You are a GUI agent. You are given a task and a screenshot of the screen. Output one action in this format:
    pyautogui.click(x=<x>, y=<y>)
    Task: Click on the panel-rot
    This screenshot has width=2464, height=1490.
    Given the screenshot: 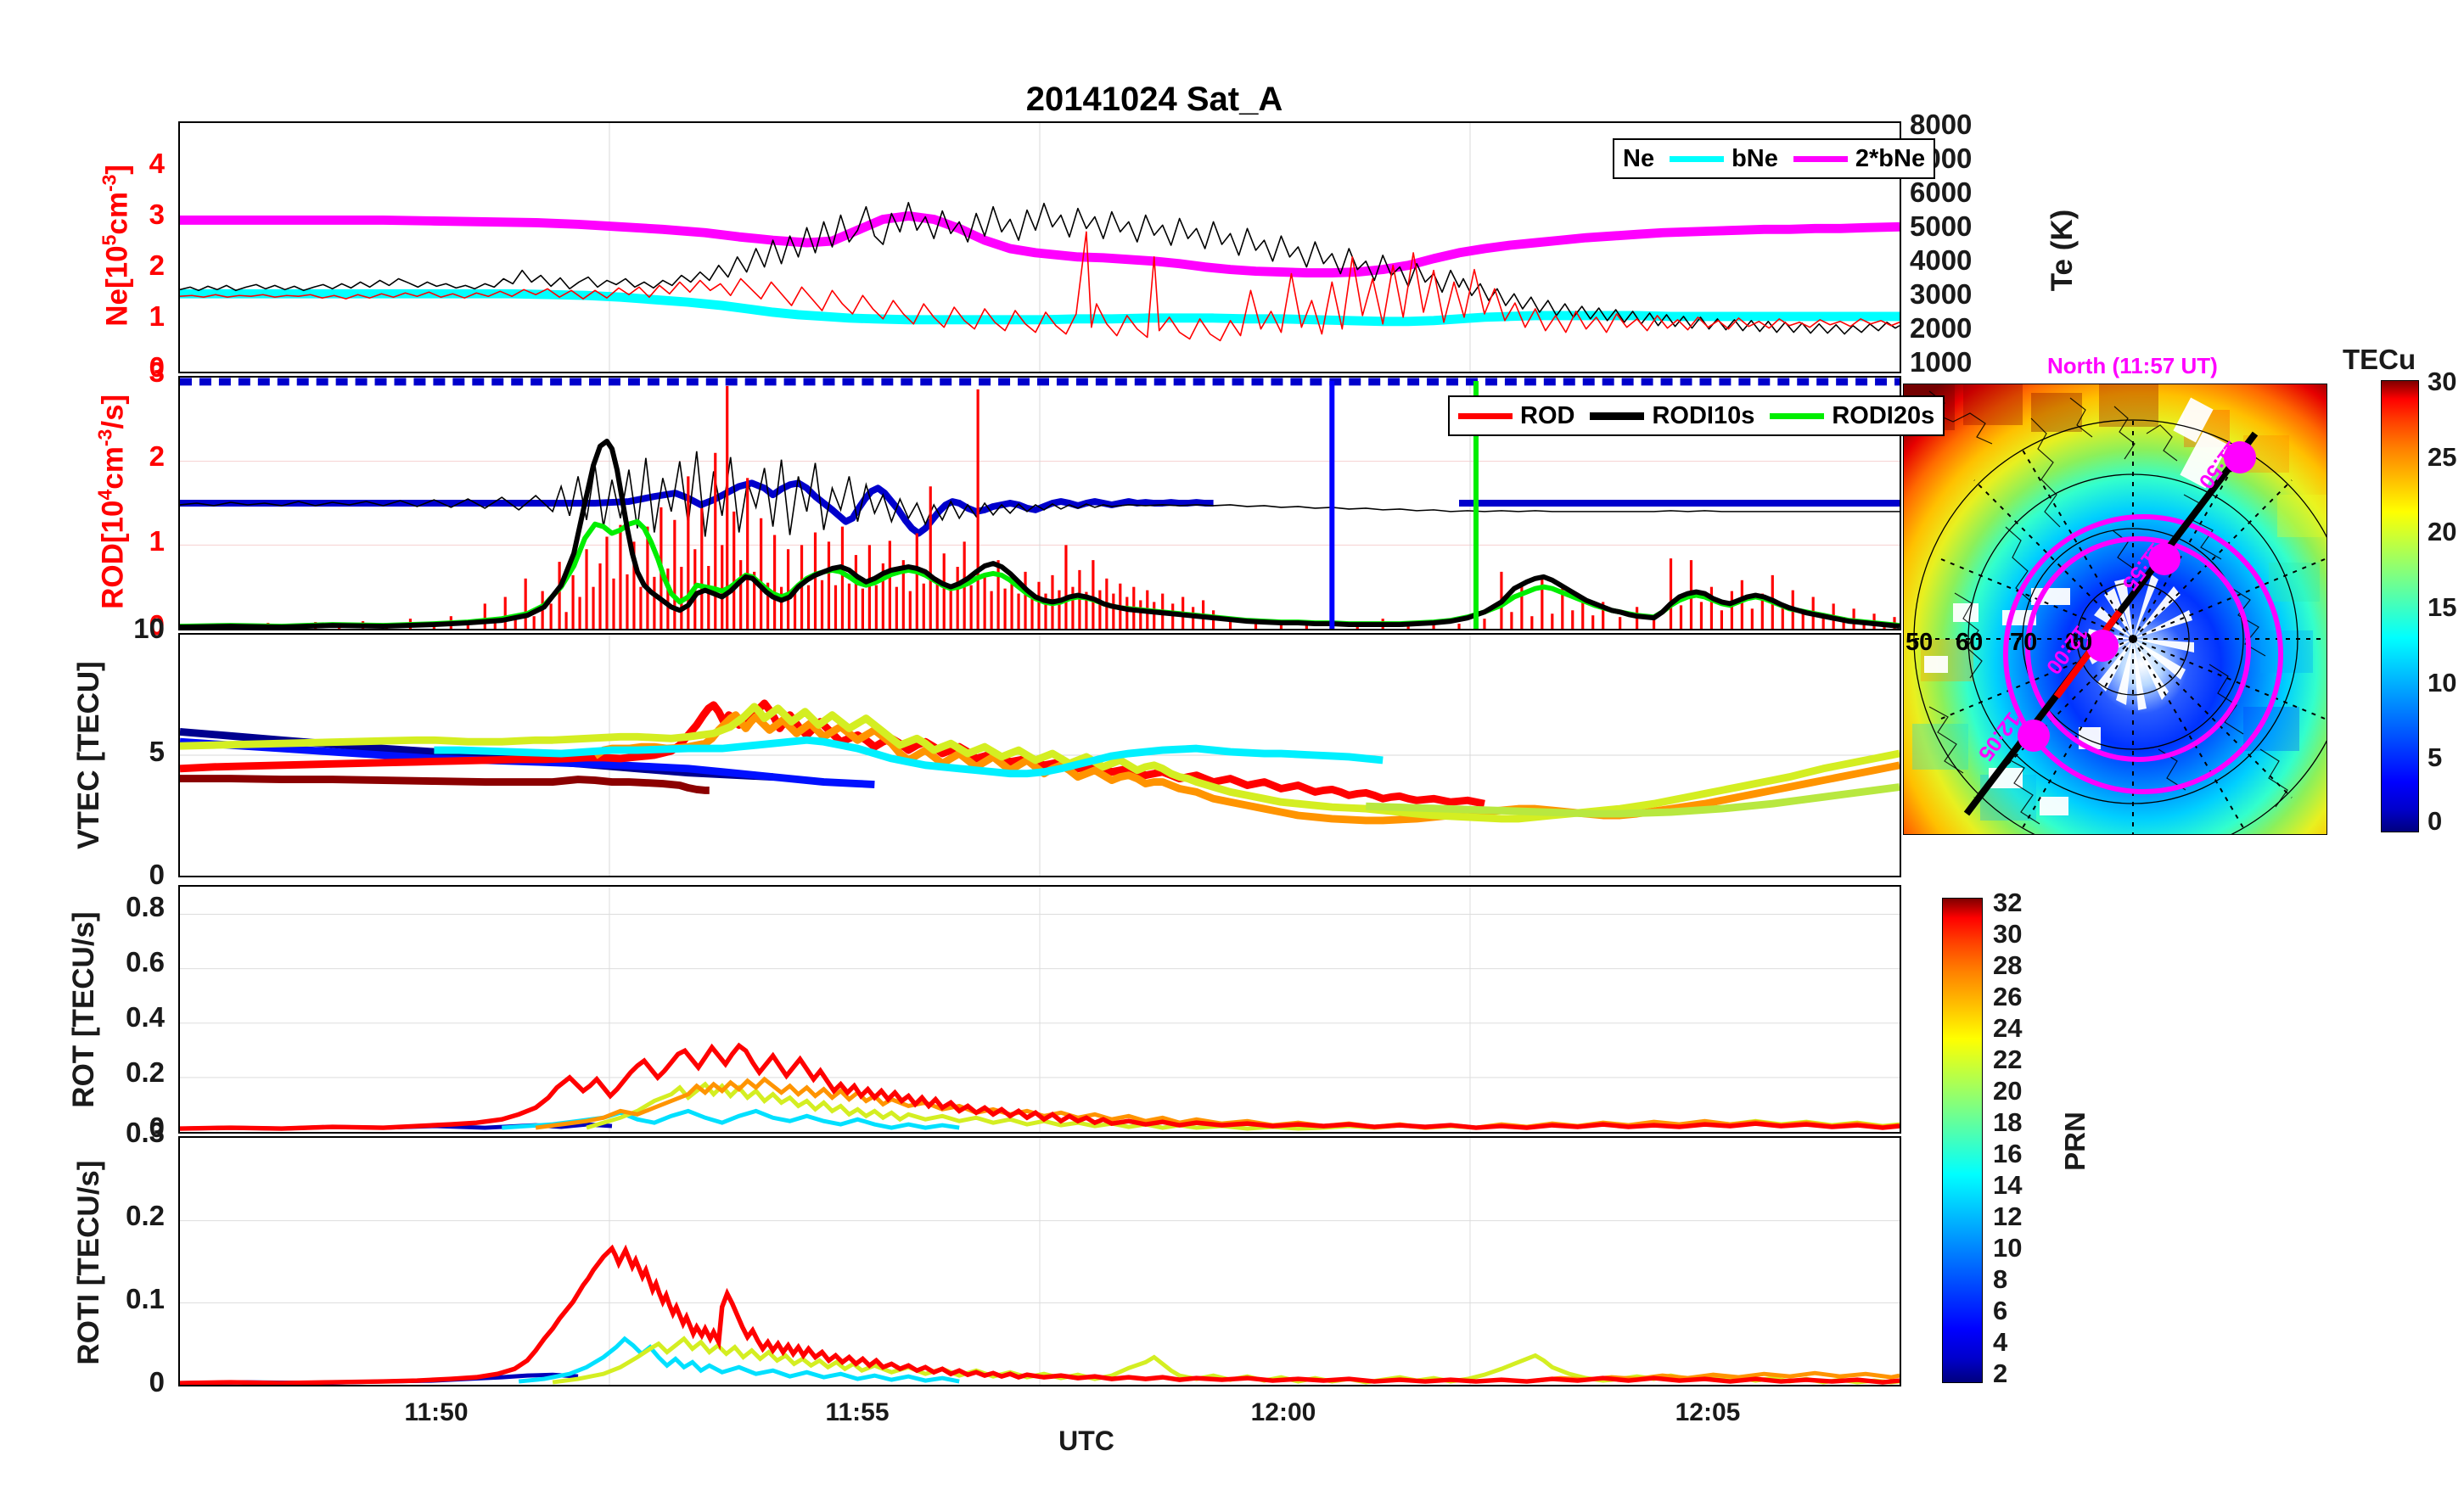 What is the action you would take?
    pyautogui.click(x=1039, y=1009)
    